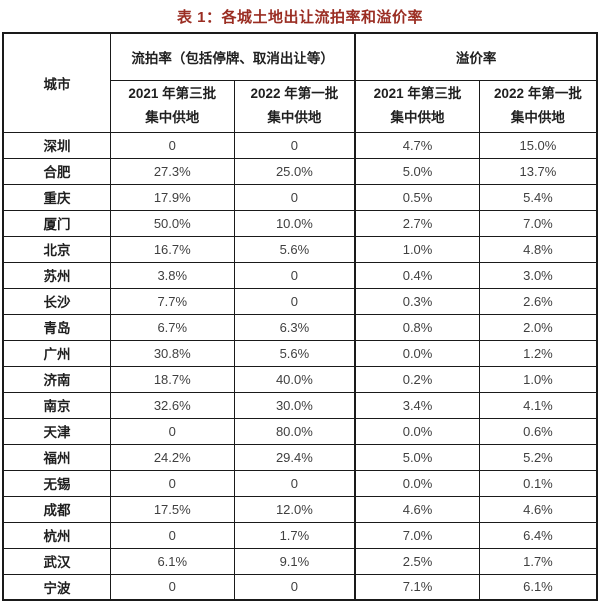 This screenshot has width=600, height=604. I want to click on value-cell: 0.2%, so click(417, 379).